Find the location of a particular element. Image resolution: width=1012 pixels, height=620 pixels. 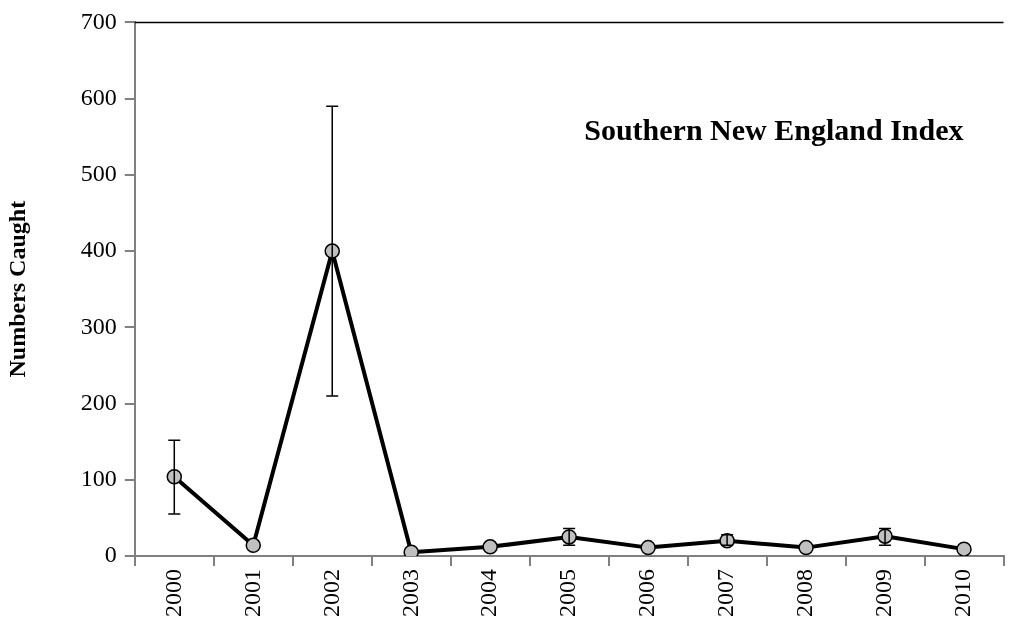

y-tick-label: 200 is located at coordinates (98, 401).